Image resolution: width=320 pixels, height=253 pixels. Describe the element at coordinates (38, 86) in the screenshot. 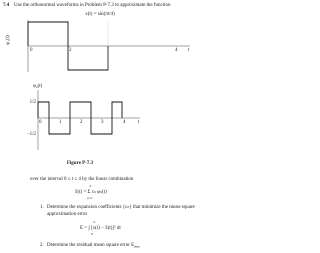

I see `y-label: φ₄(t)` at that location.